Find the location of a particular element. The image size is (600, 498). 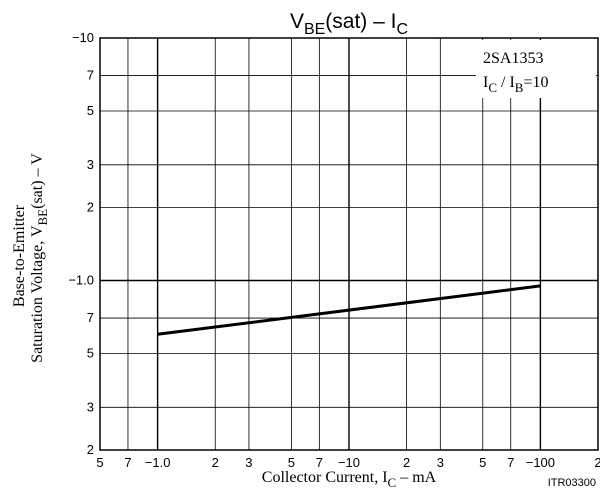

legend-condition: IC / IB=10 is located at coordinates (515, 84).